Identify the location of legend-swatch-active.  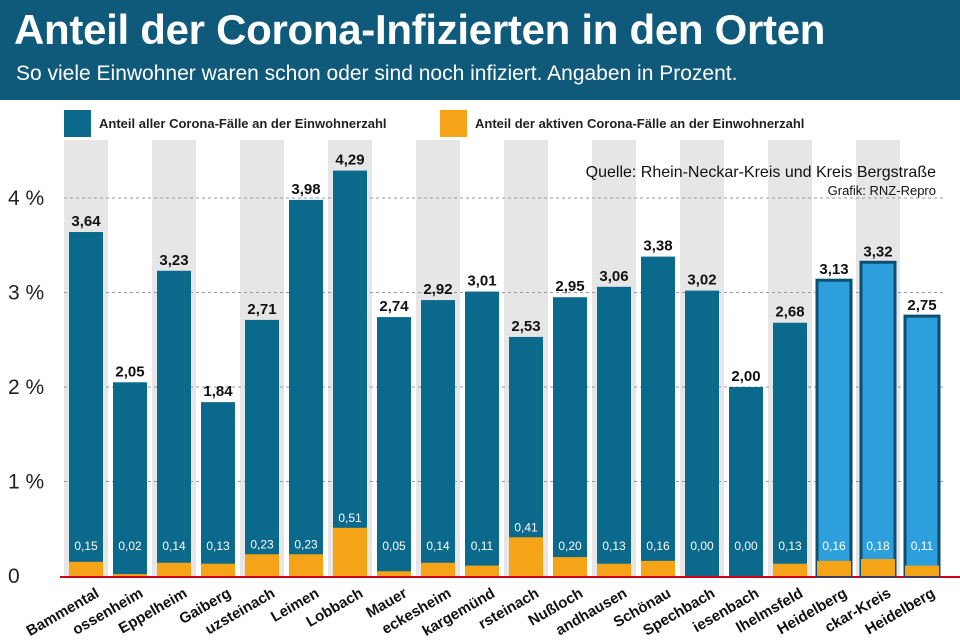
(453, 123).